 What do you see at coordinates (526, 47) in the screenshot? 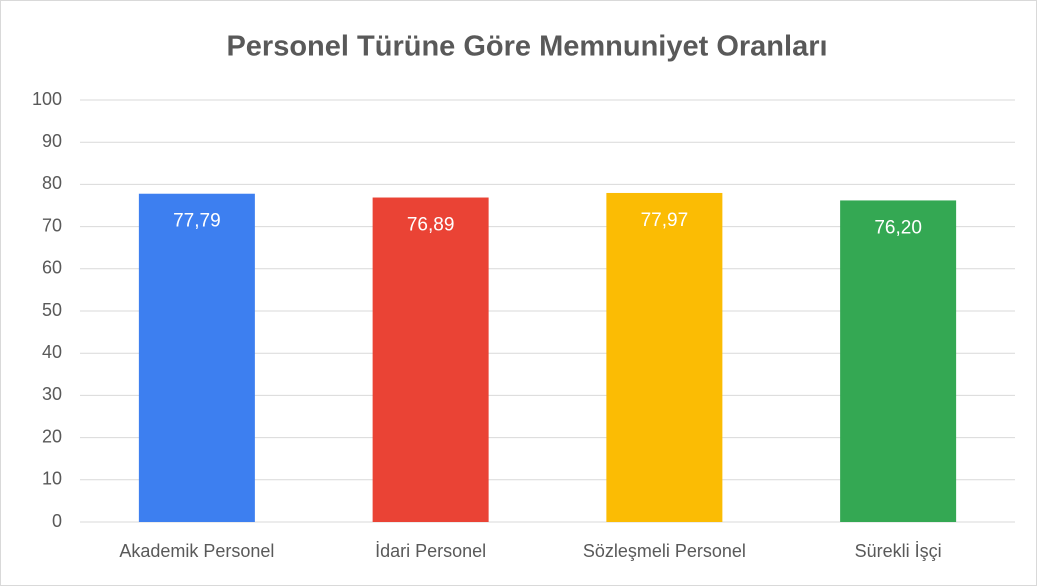
I see `chart-title: Personel Türüne Göre Memnuniyet Oranları` at bounding box center [526, 47].